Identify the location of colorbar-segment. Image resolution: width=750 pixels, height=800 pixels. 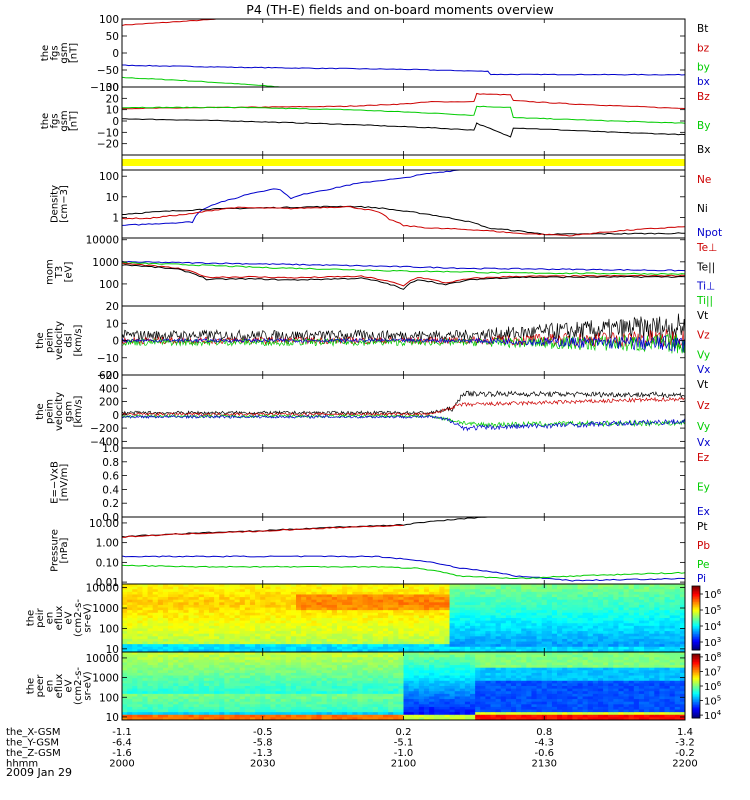
(696, 599).